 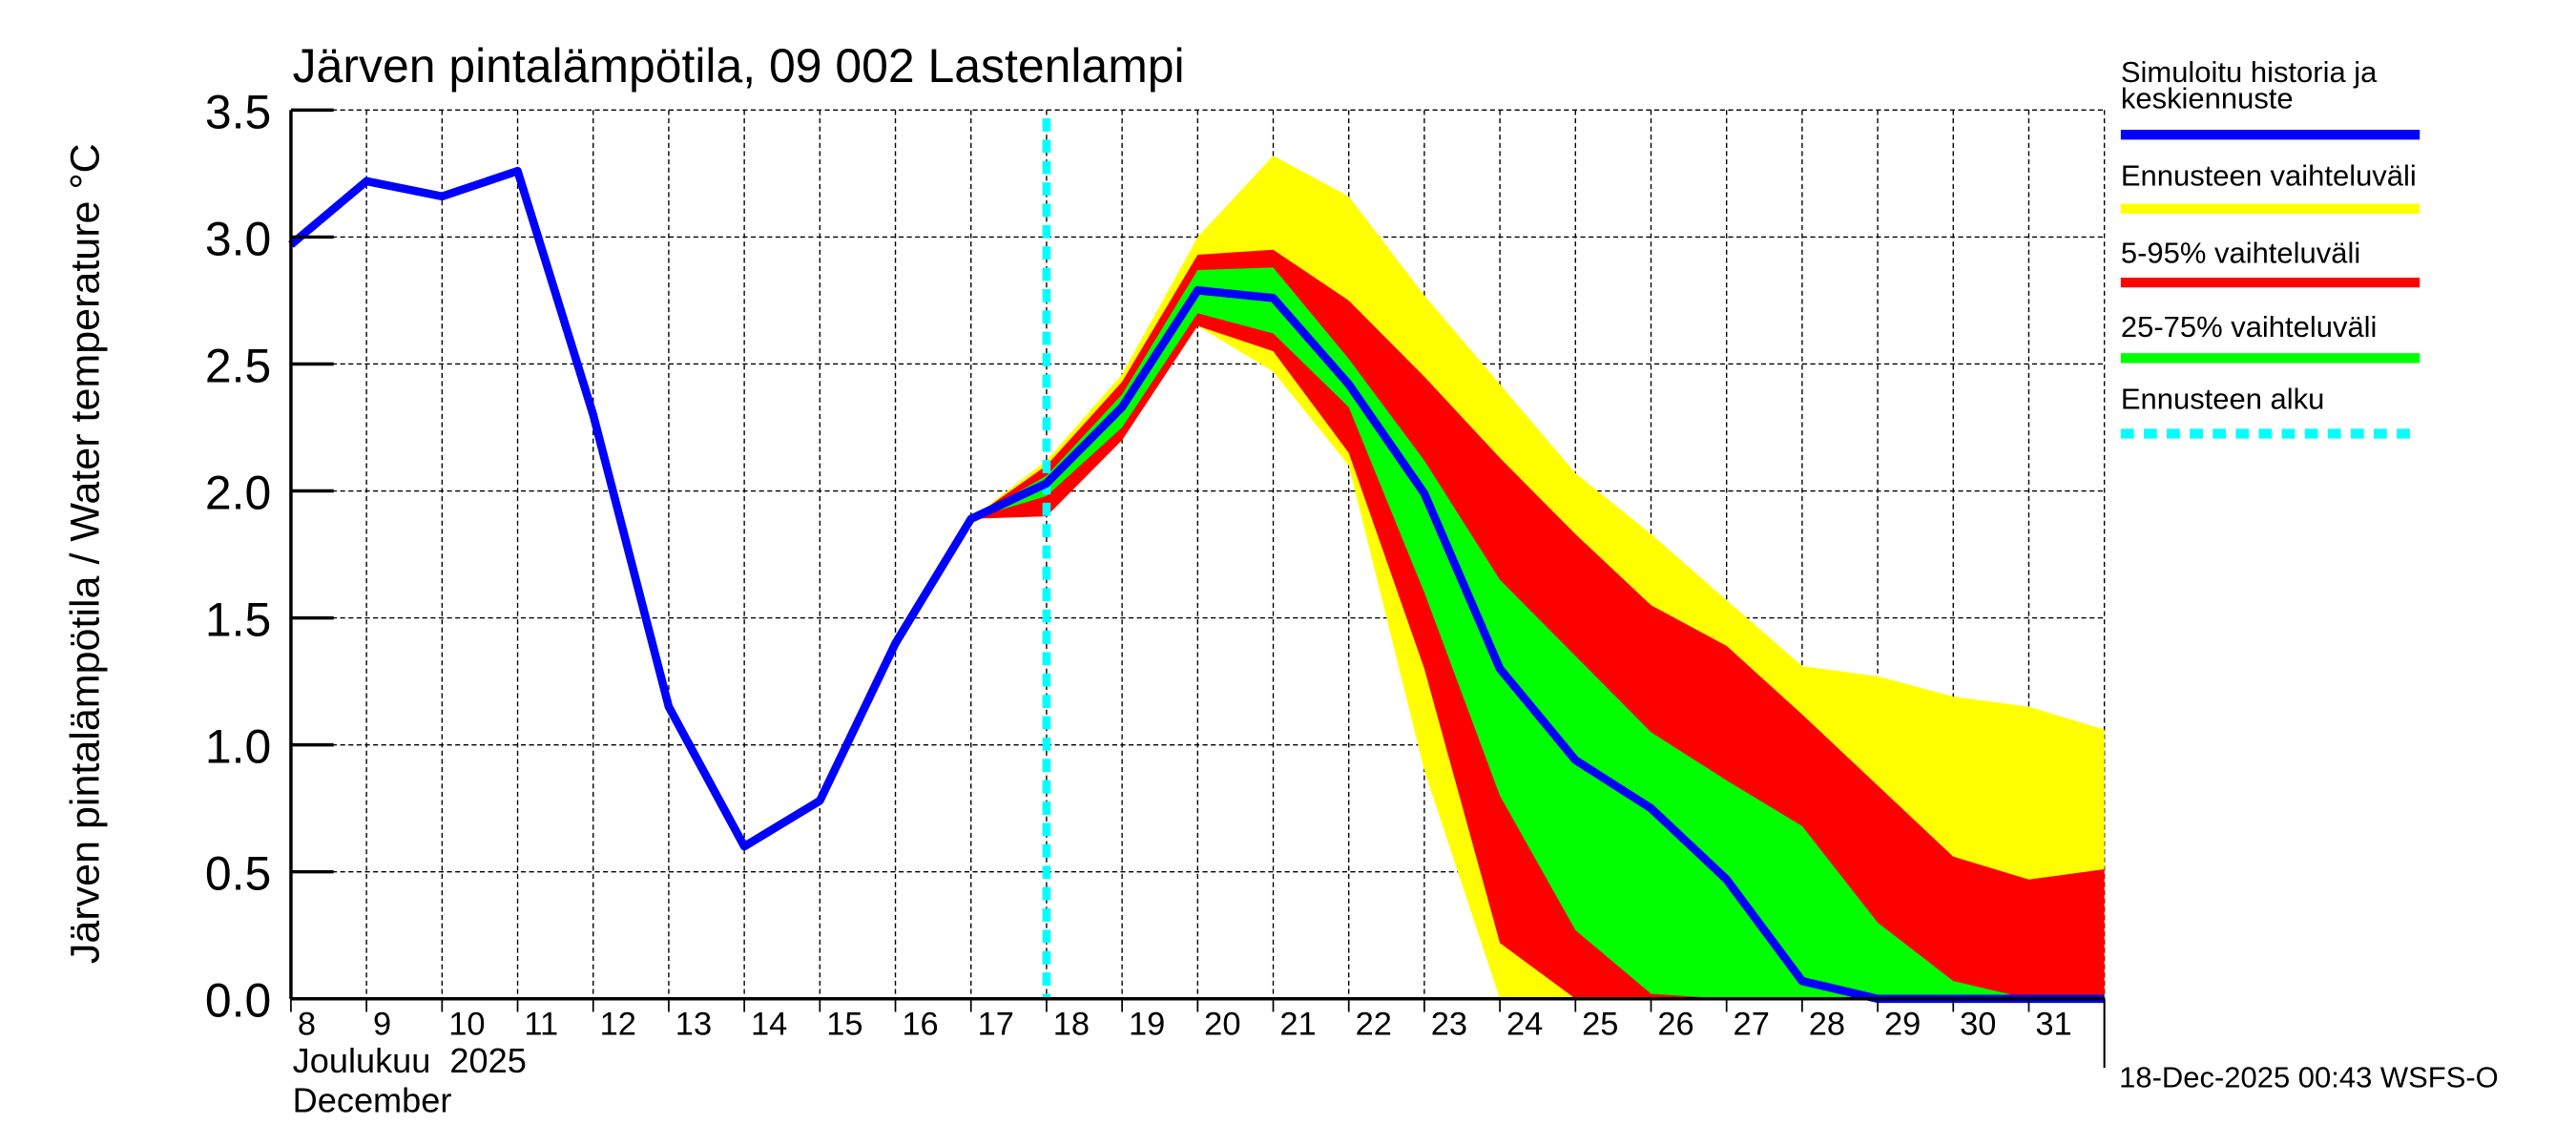 I want to click on footer-timestamp: 18-Dec-2025 00:43 WSFS-O, so click(x=2309, y=1077).